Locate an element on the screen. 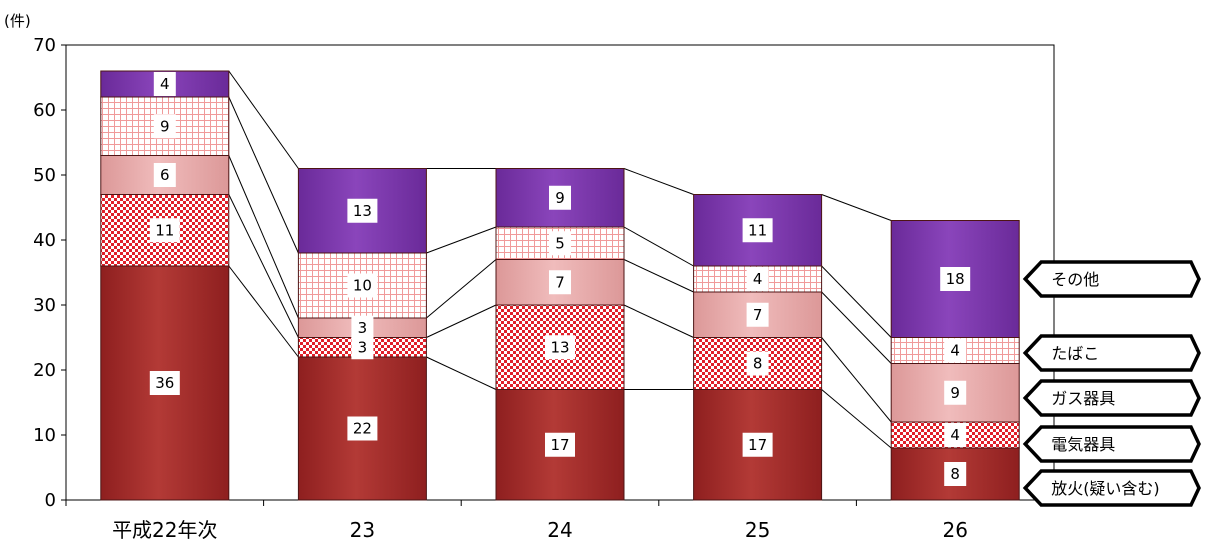 Image resolution: width=1206 pixels, height=548 pixels. x-category-label: 平成22年次 is located at coordinates (164, 530).